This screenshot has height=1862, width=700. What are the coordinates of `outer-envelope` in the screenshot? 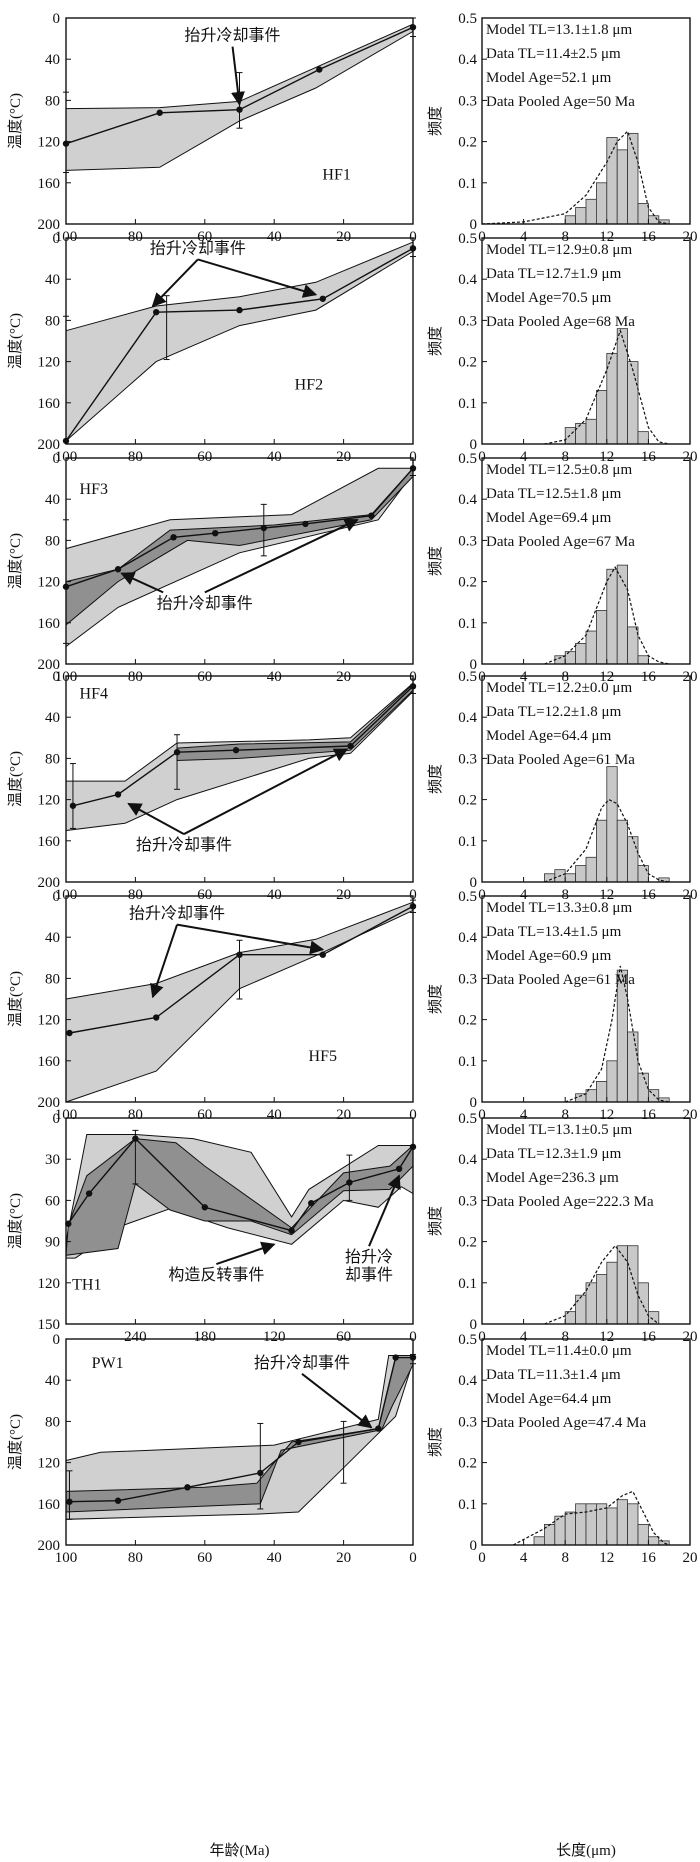 It's located at (239, 557).